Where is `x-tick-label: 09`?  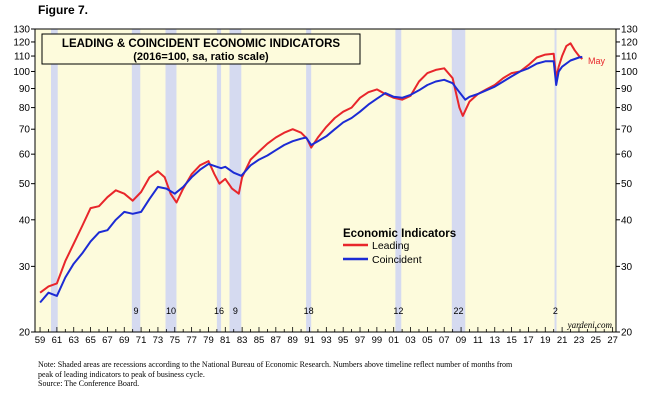 x-tick-label: 09 is located at coordinates (461, 340).